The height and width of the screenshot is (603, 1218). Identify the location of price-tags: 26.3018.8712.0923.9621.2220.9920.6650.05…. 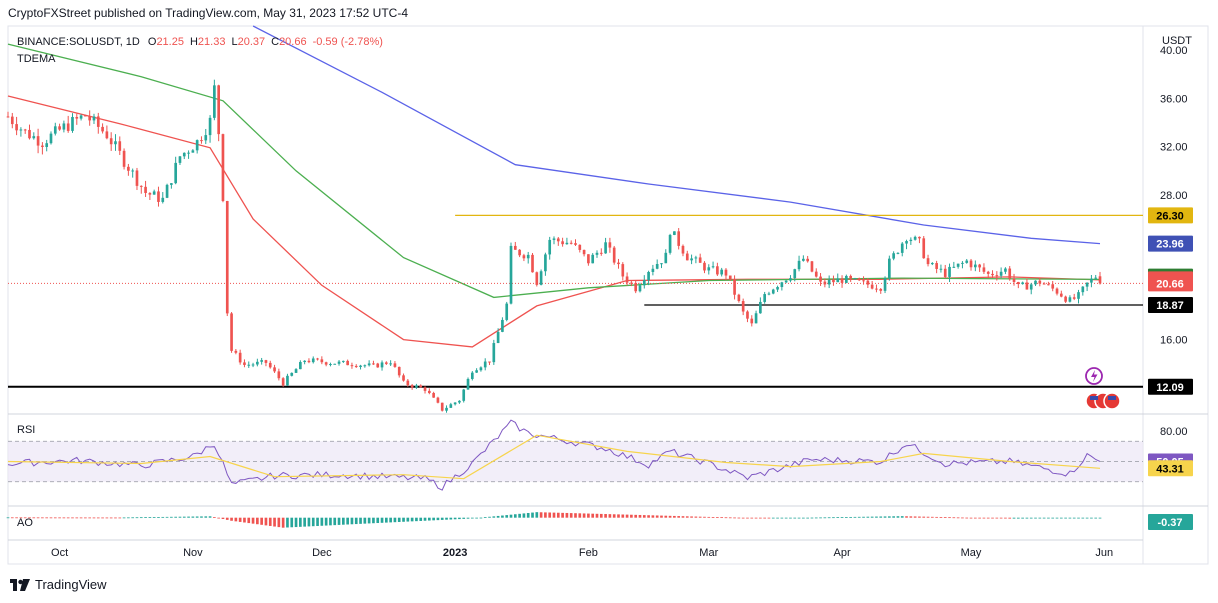
(1170, 368).